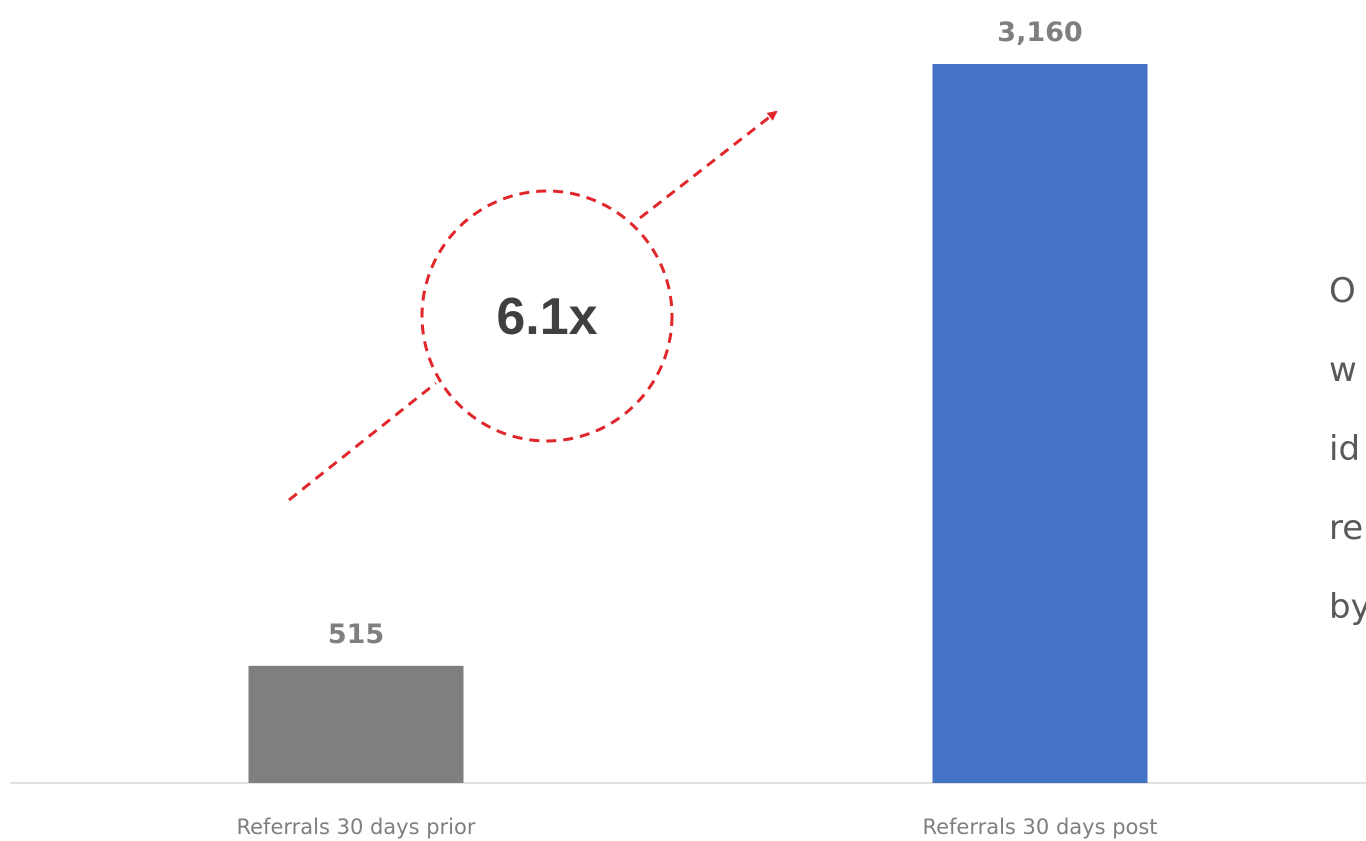  What do you see at coordinates (1346, 528) in the screenshot?
I see `side-text-line-4: re` at bounding box center [1346, 528].